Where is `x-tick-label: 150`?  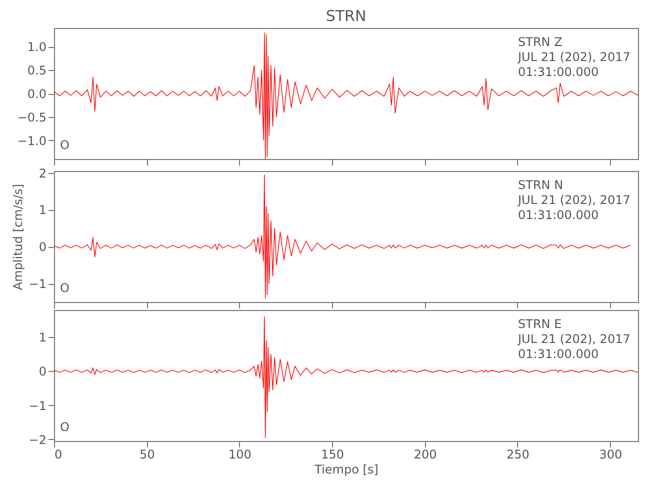
x-tick-label: 150 is located at coordinates (332, 455).